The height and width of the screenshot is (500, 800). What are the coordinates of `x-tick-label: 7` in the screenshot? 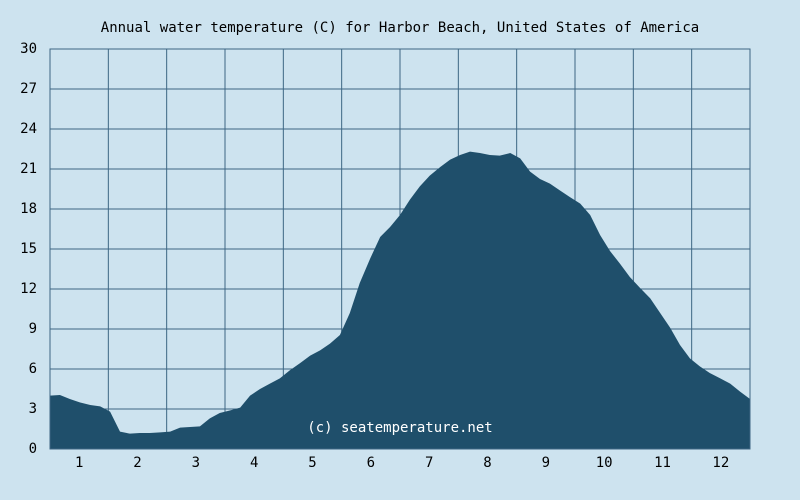 It's located at (429, 463).